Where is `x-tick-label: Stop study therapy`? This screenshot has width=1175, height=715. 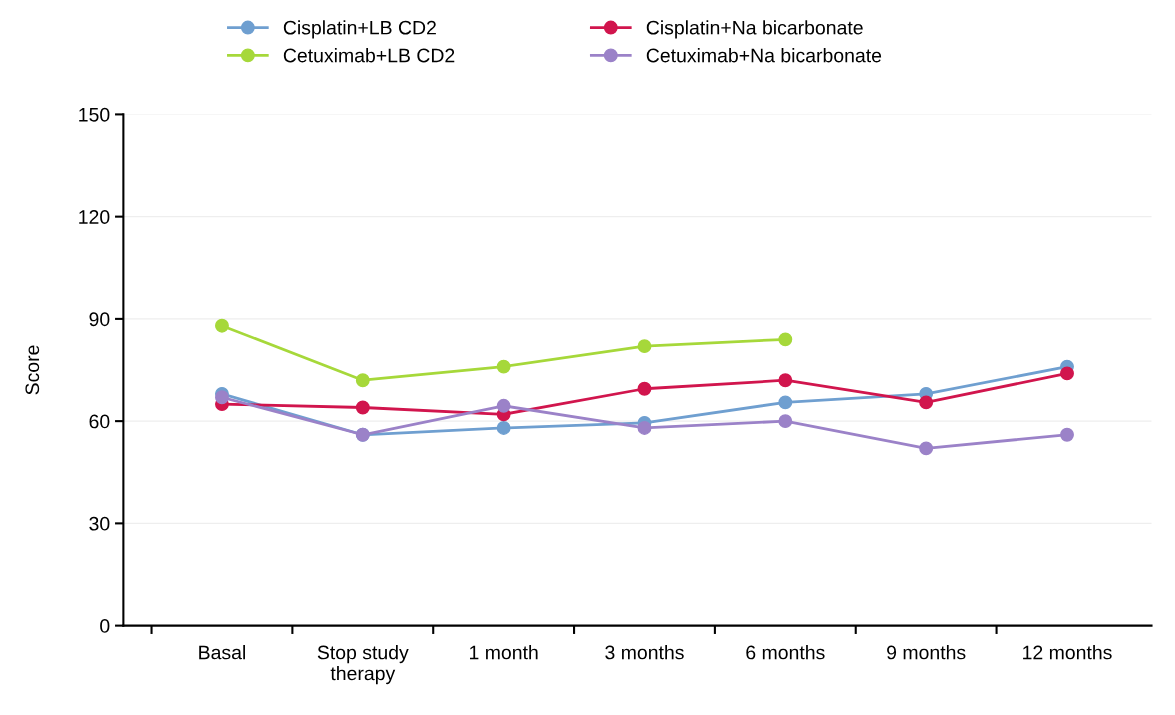 x-tick-label: Stop study therapy is located at coordinates (363, 665).